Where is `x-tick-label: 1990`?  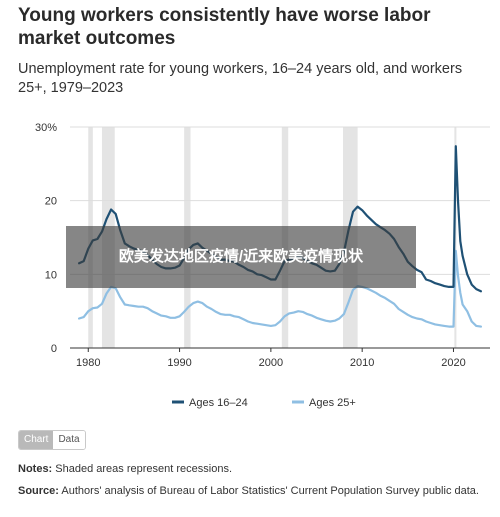 x-tick-label: 1990 is located at coordinates (179, 363).